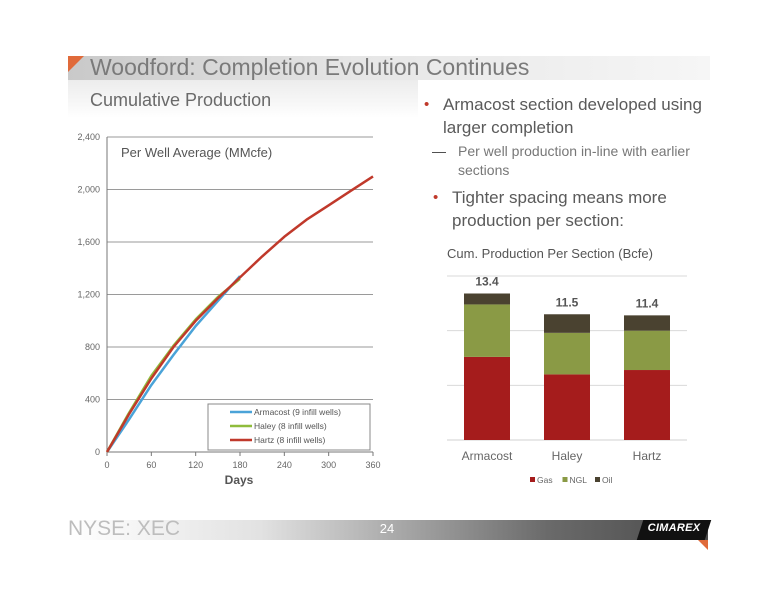 The height and width of the screenshot is (600, 776). What do you see at coordinates (88, 137) in the screenshot?
I see `y-tick-label: 2,400` at bounding box center [88, 137].